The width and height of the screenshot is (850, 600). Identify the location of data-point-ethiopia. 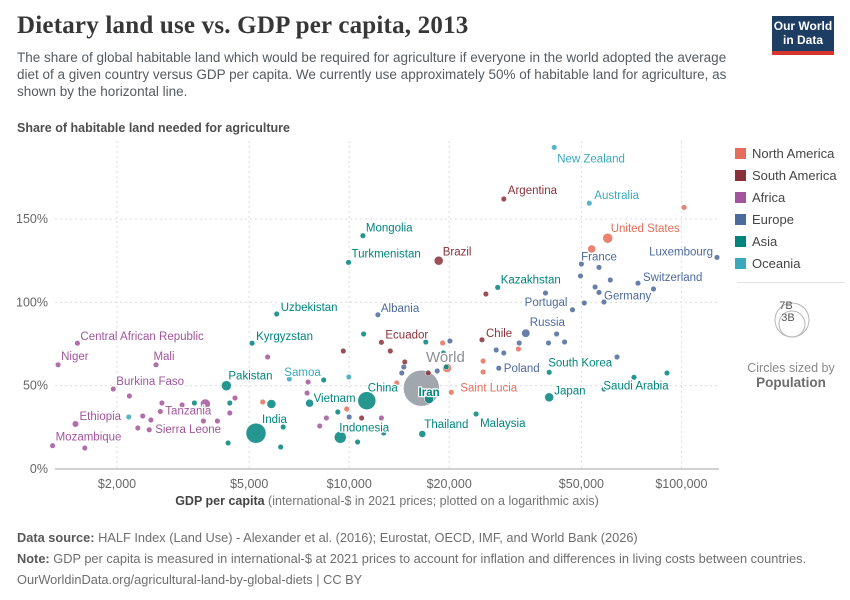
(75, 424).